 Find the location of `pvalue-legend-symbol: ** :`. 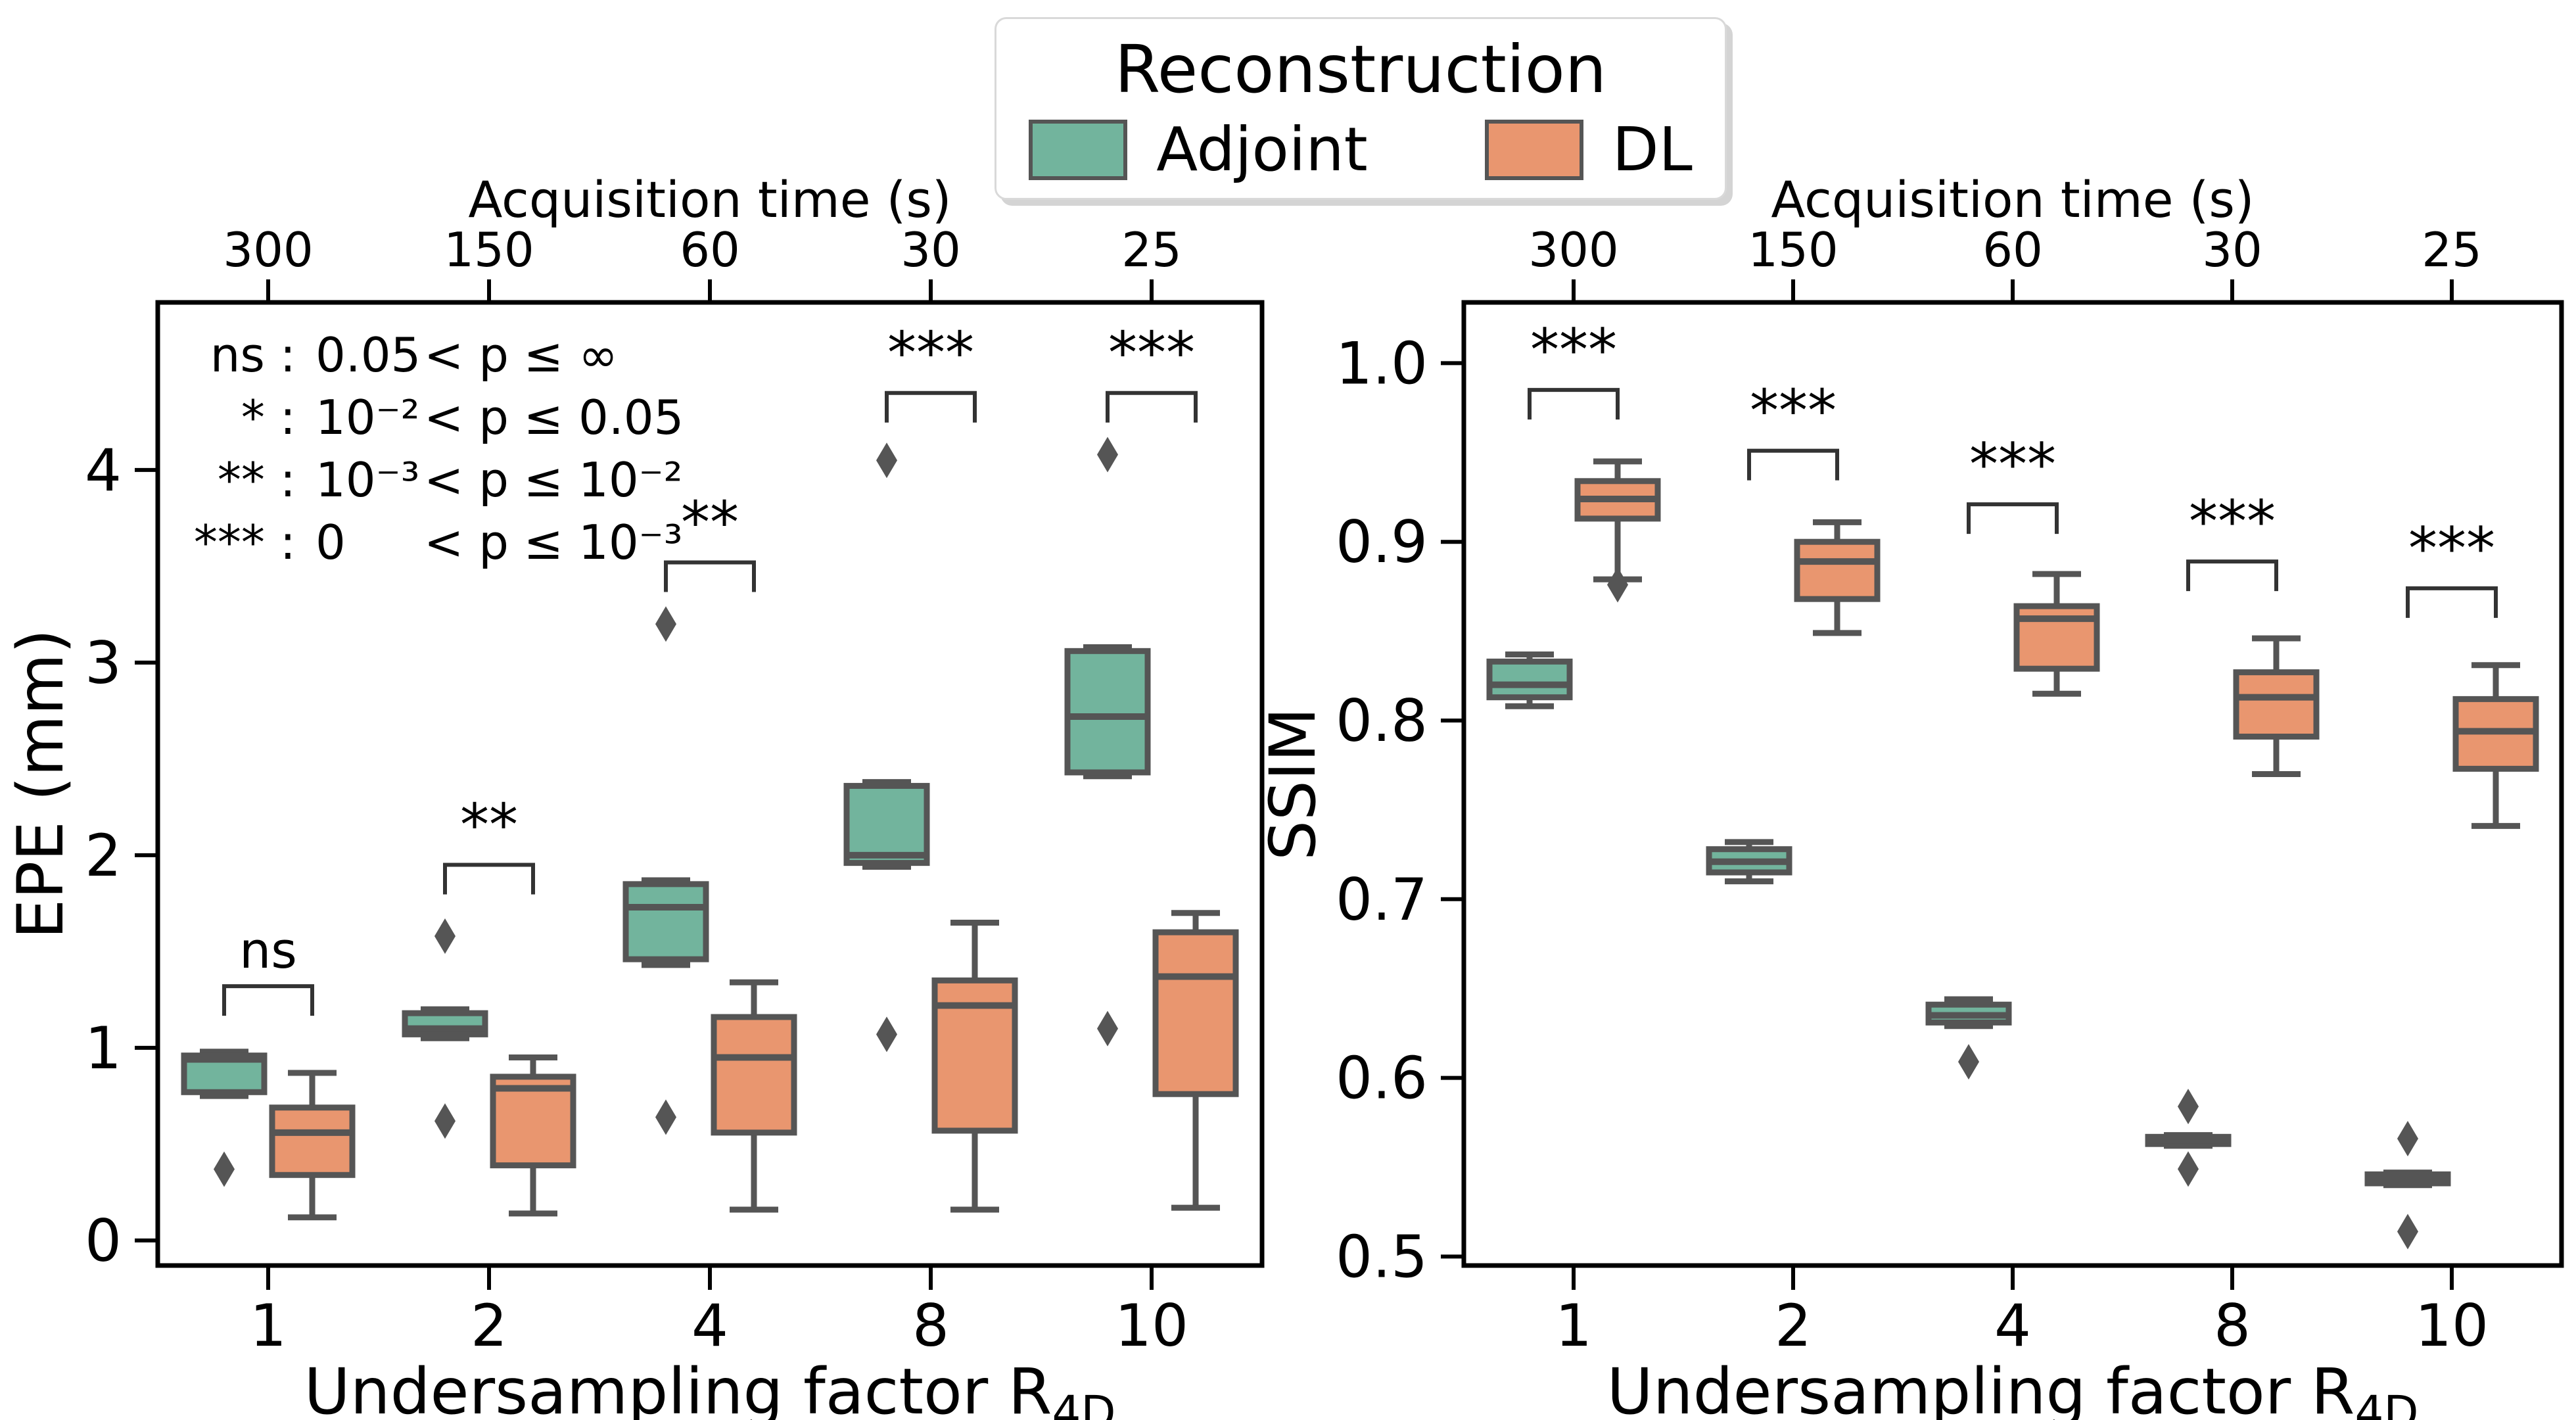

pvalue-legend-symbol: ** : is located at coordinates (257, 480).